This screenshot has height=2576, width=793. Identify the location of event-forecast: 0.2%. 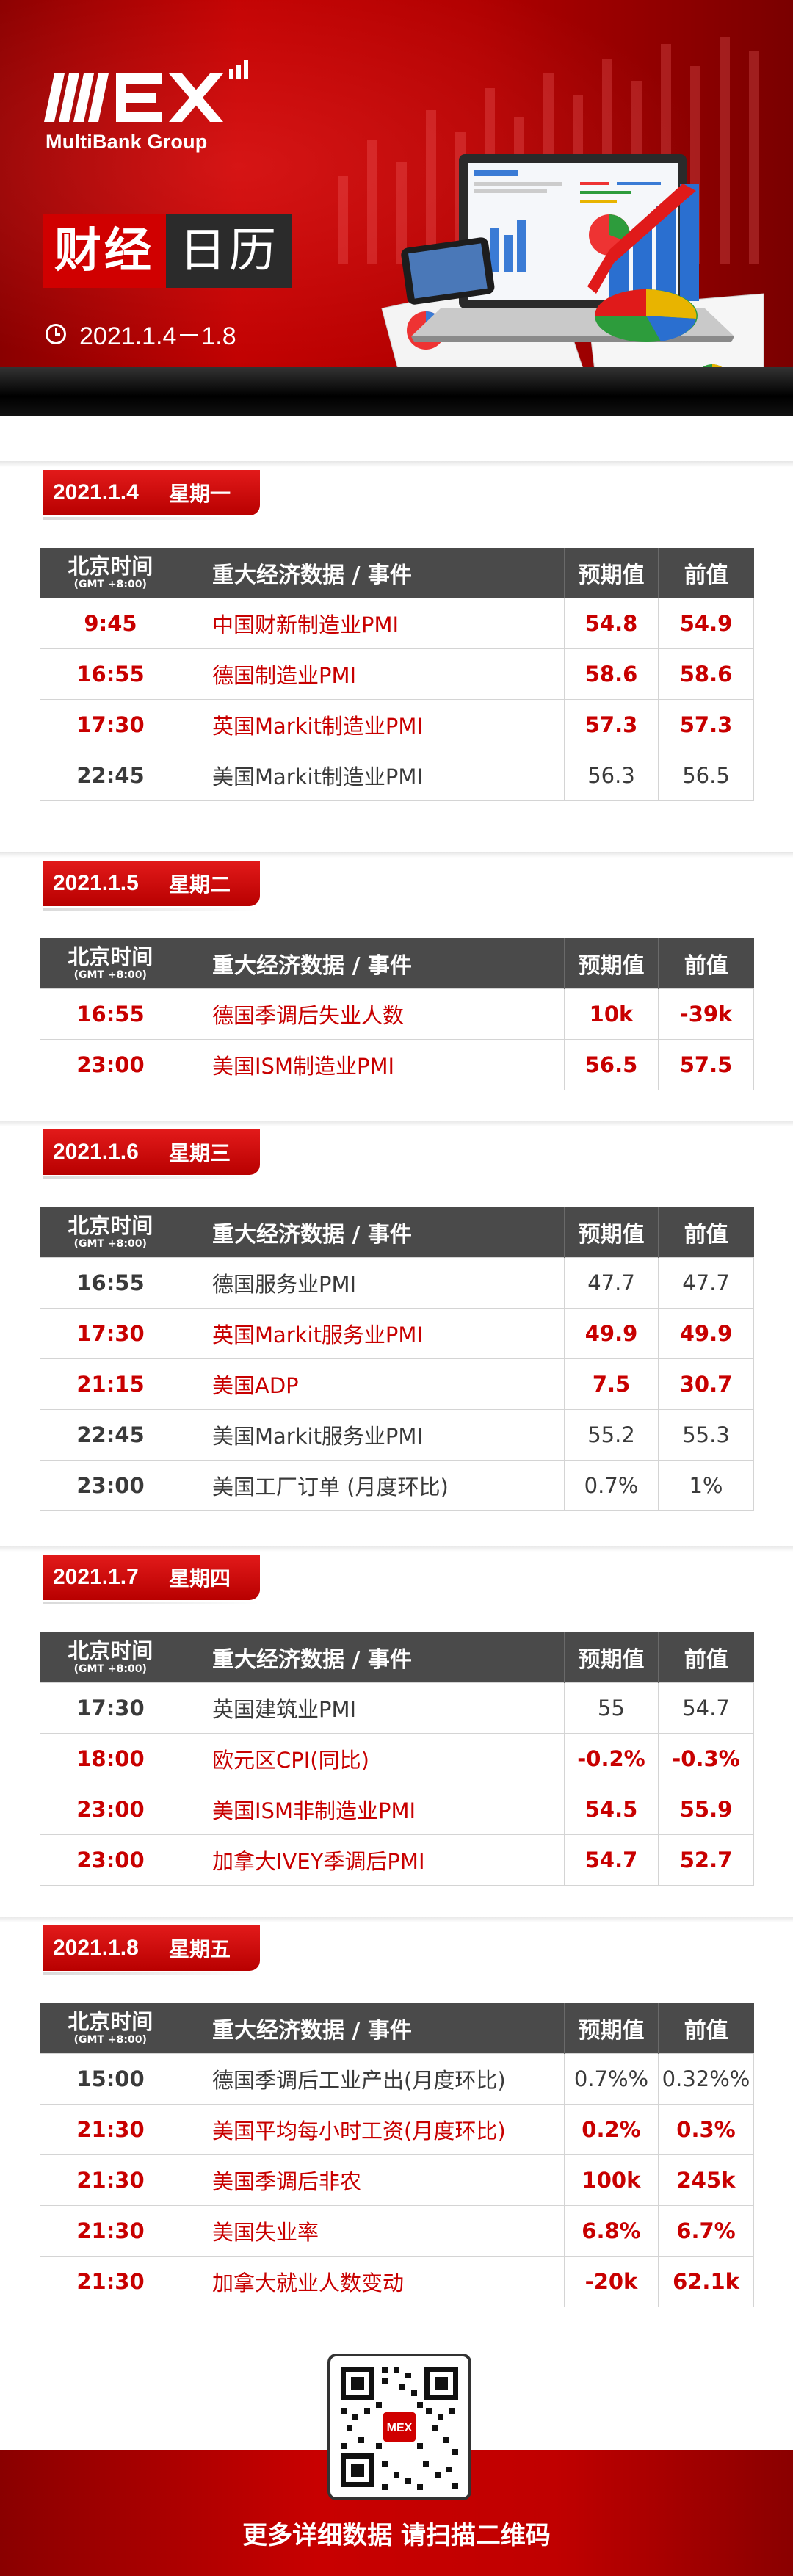
(611, 2129).